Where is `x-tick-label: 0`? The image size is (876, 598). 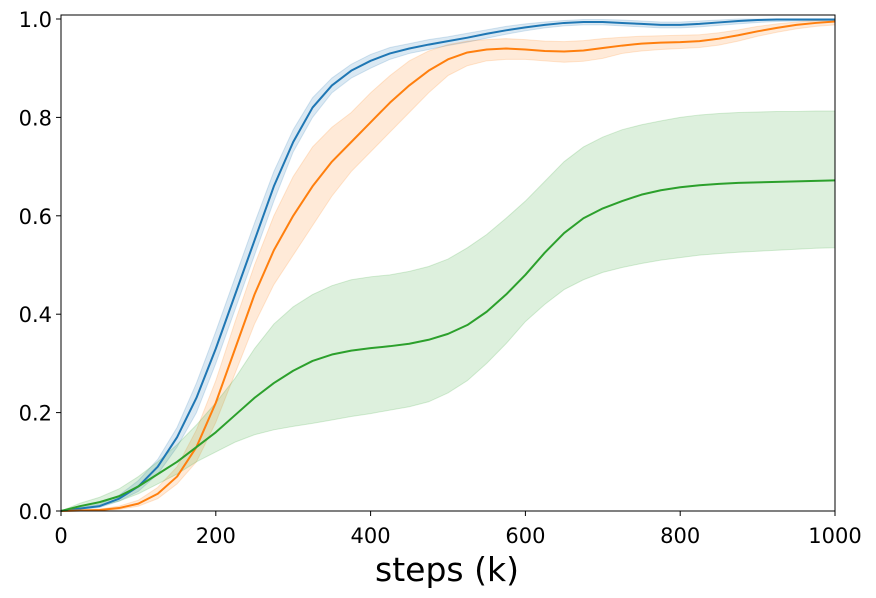
x-tick-label: 0 is located at coordinates (60, 536).